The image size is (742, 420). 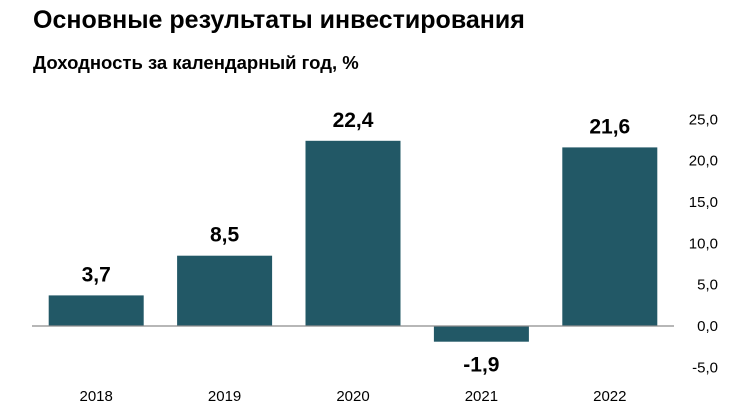 I want to click on chart-subtitle: Доходность за календарный год, %, so click(x=196, y=62).